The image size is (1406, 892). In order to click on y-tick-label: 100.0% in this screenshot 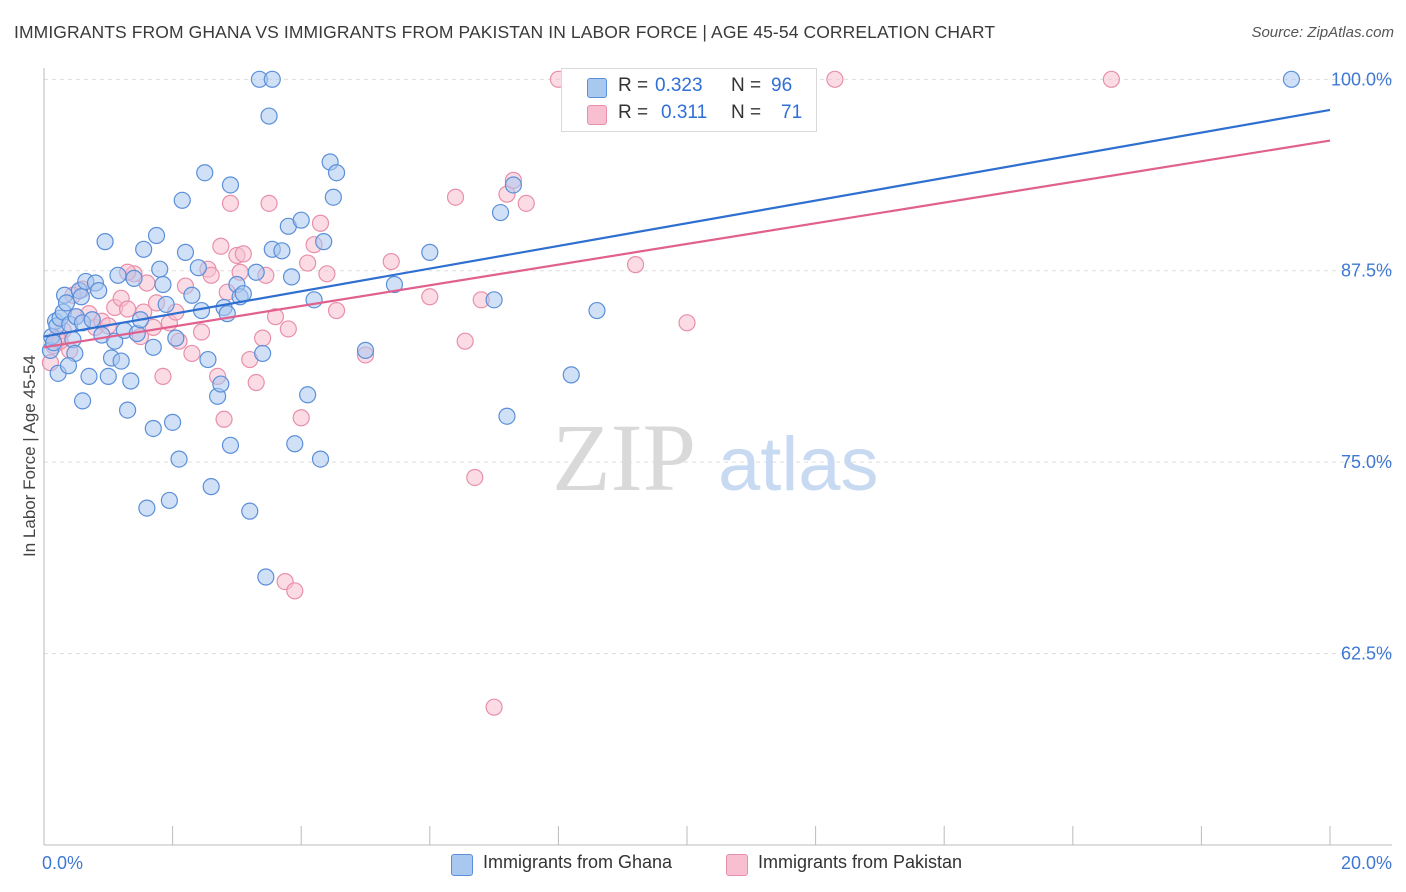, I will do `click(1361, 79)`.